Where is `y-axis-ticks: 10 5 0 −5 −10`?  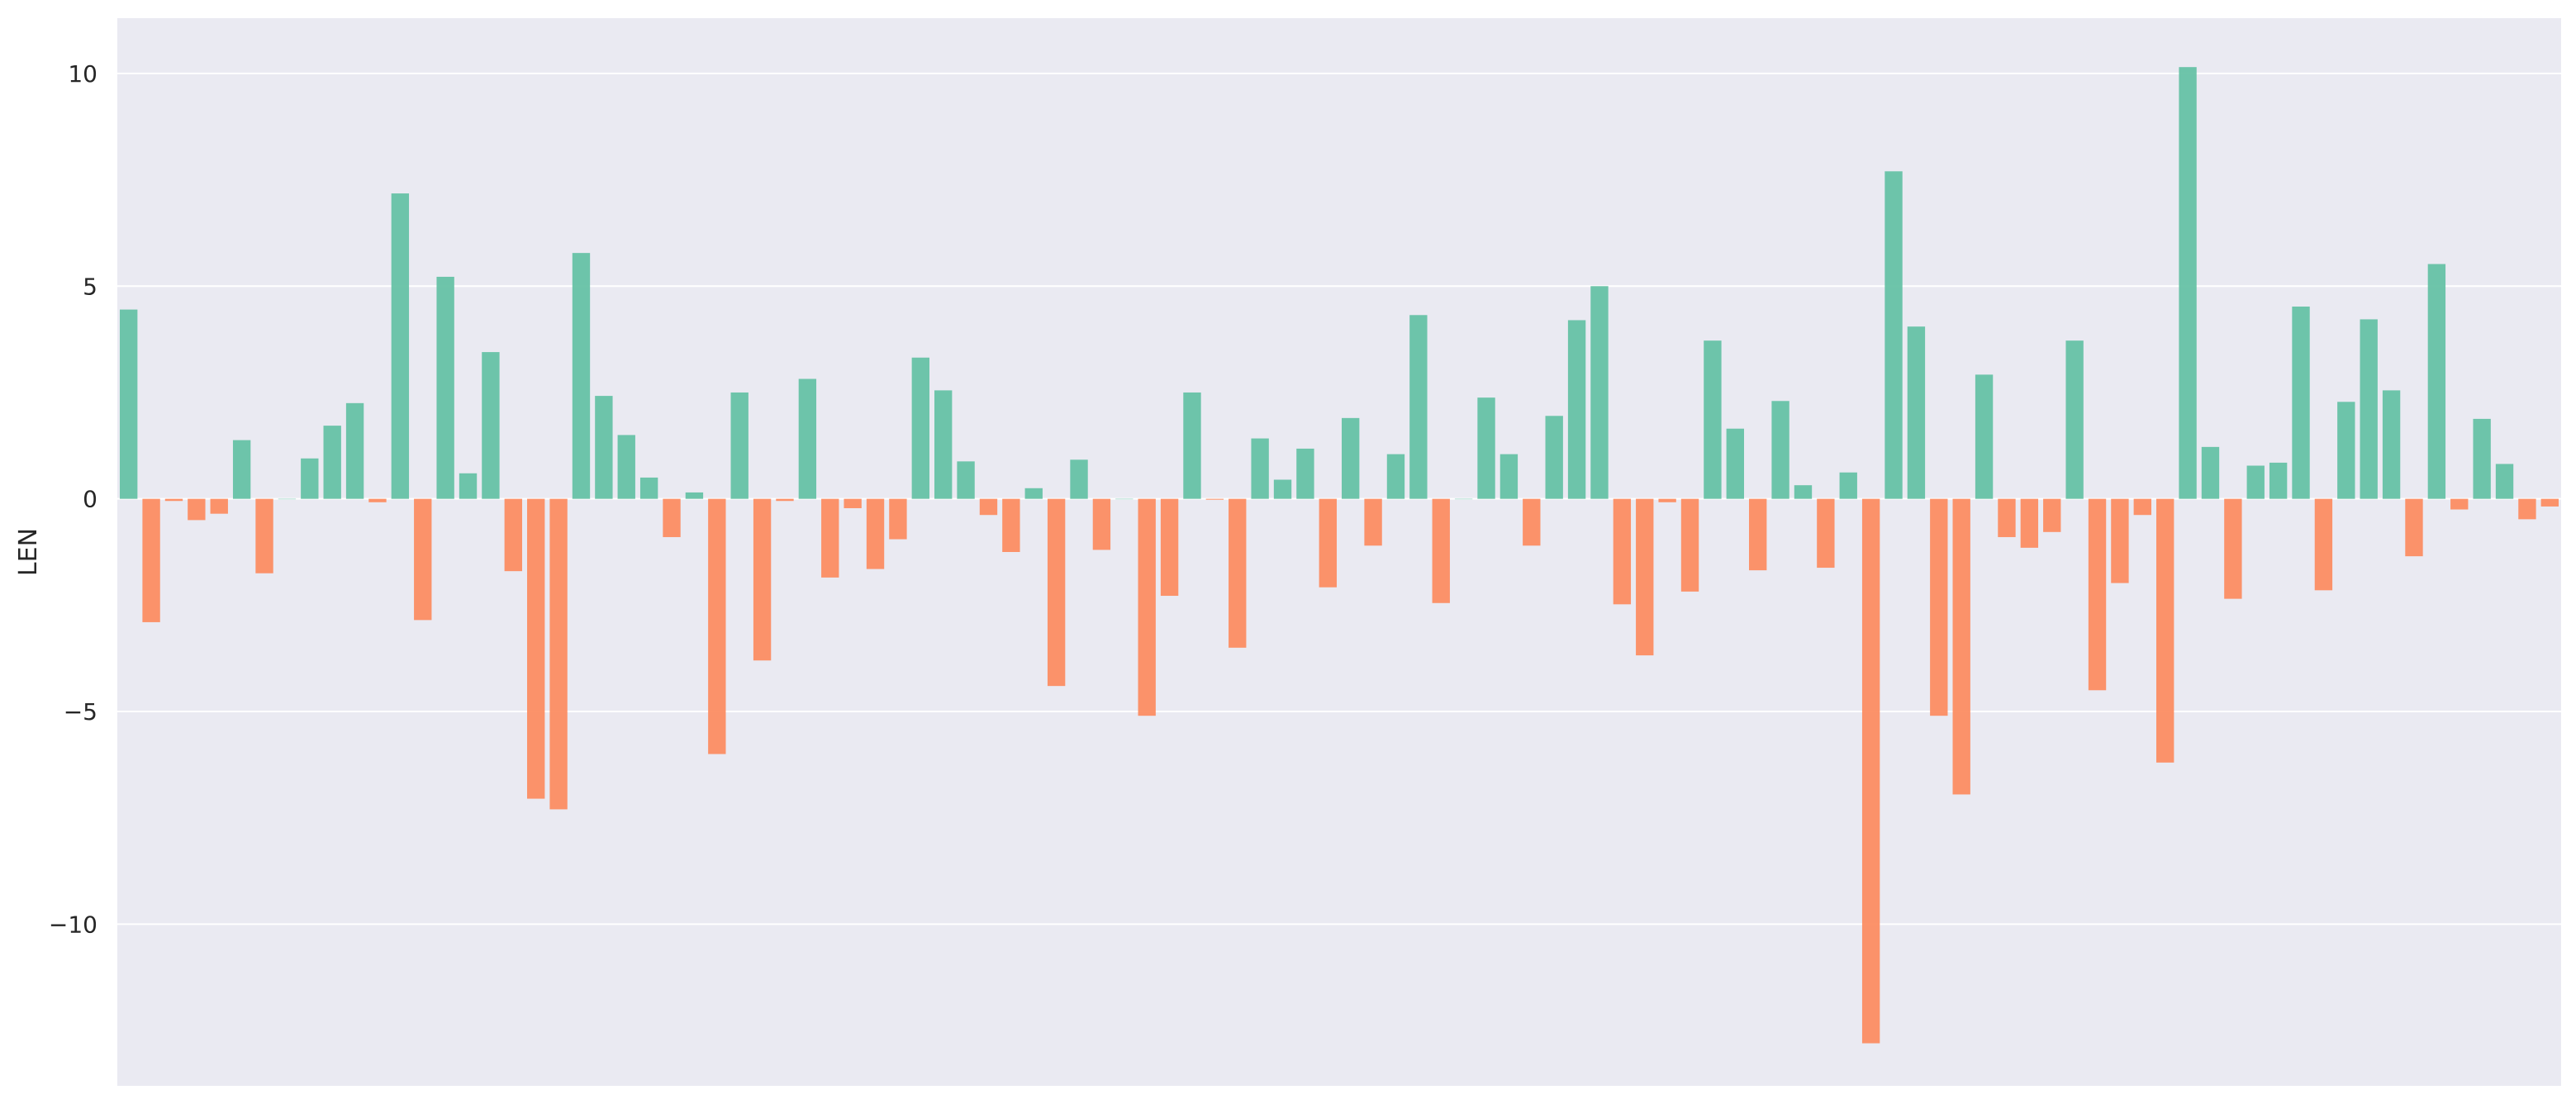
y-axis-ticks: 10 5 0 −5 −10 is located at coordinates (73, 499).